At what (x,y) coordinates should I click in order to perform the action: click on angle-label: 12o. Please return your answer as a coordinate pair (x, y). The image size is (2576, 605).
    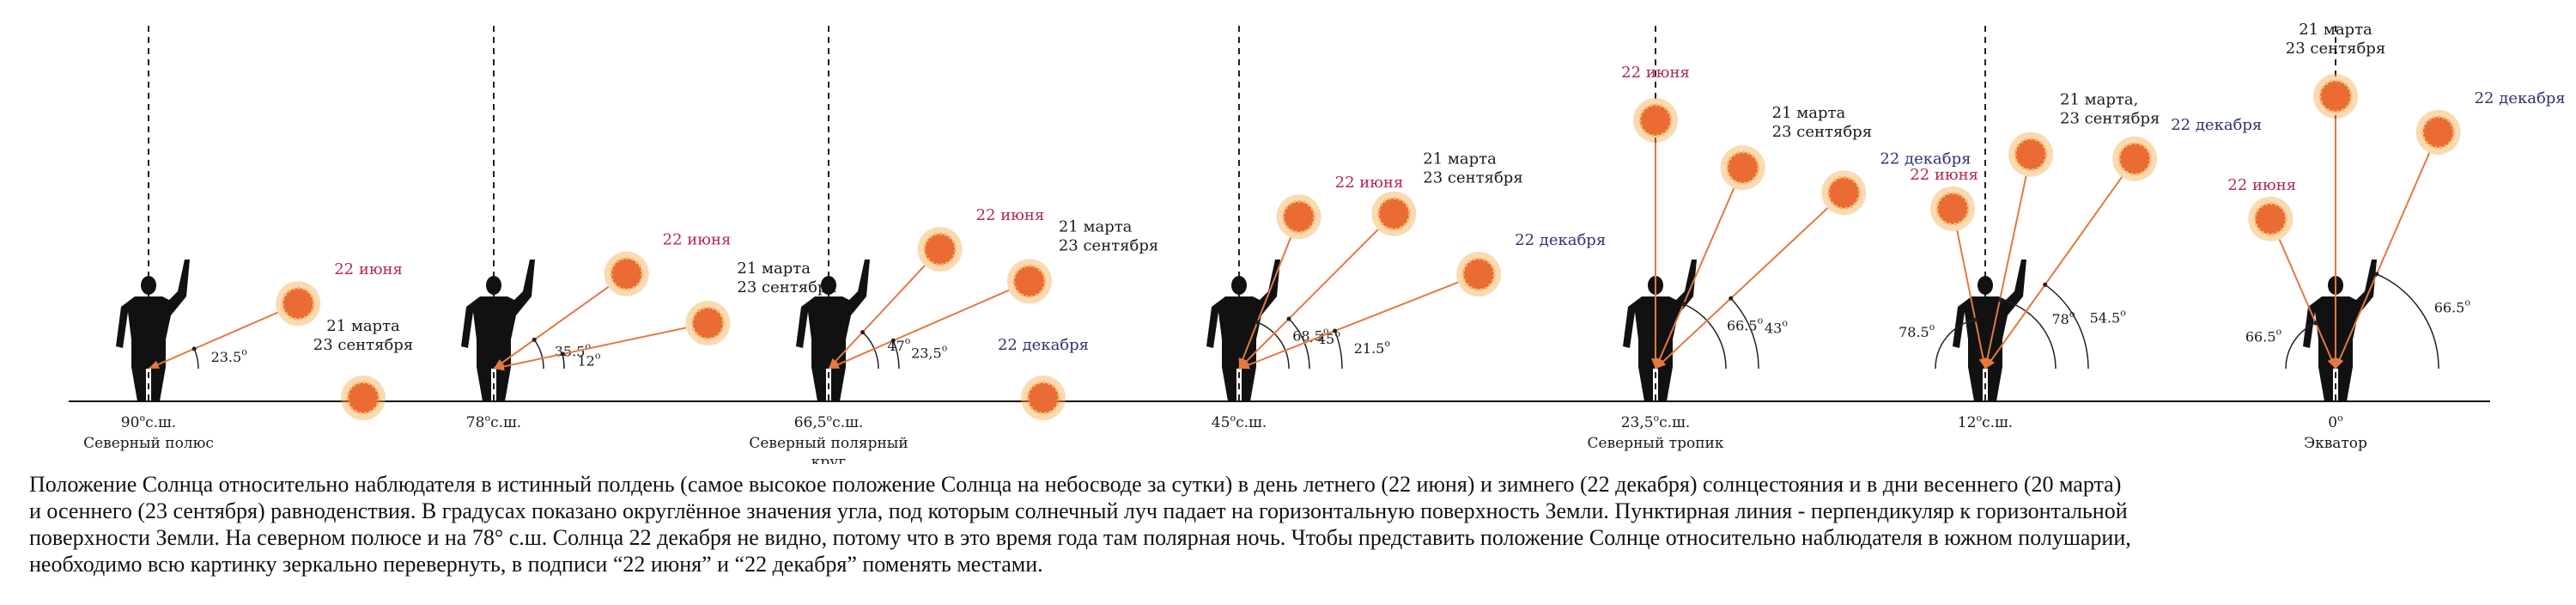
    Looking at the image, I should click on (588, 359).